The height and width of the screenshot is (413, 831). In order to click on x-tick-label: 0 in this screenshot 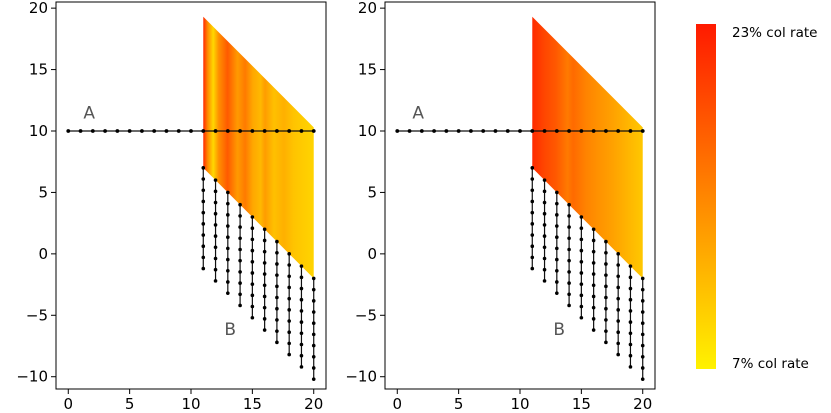, I will do `click(397, 404)`.